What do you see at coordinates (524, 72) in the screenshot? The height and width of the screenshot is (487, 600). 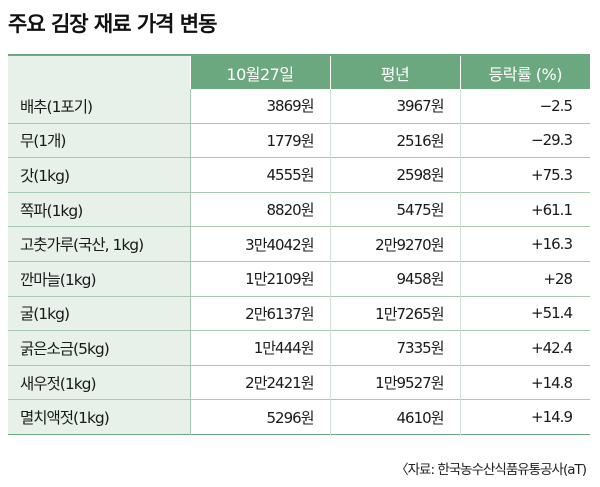 I see `header-change-rate: 등락률 (%)` at bounding box center [524, 72].